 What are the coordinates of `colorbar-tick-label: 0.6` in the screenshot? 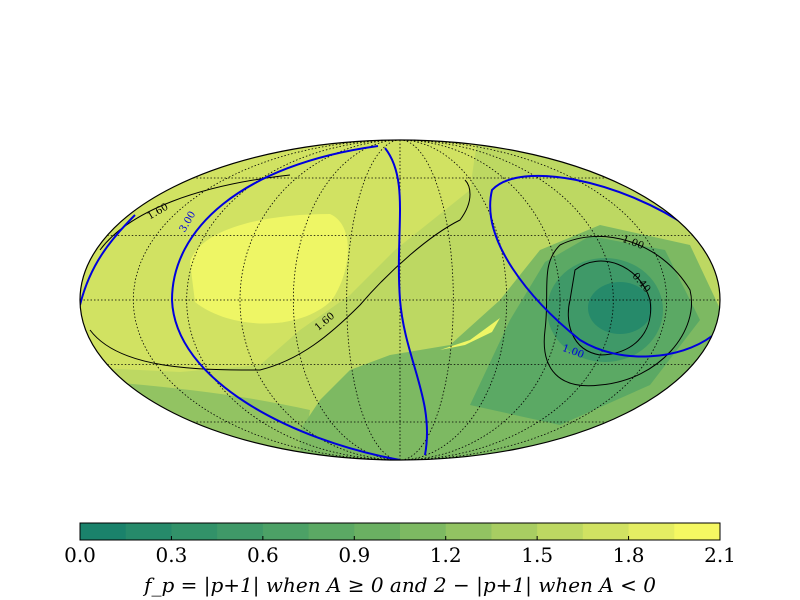 It's located at (263, 555).